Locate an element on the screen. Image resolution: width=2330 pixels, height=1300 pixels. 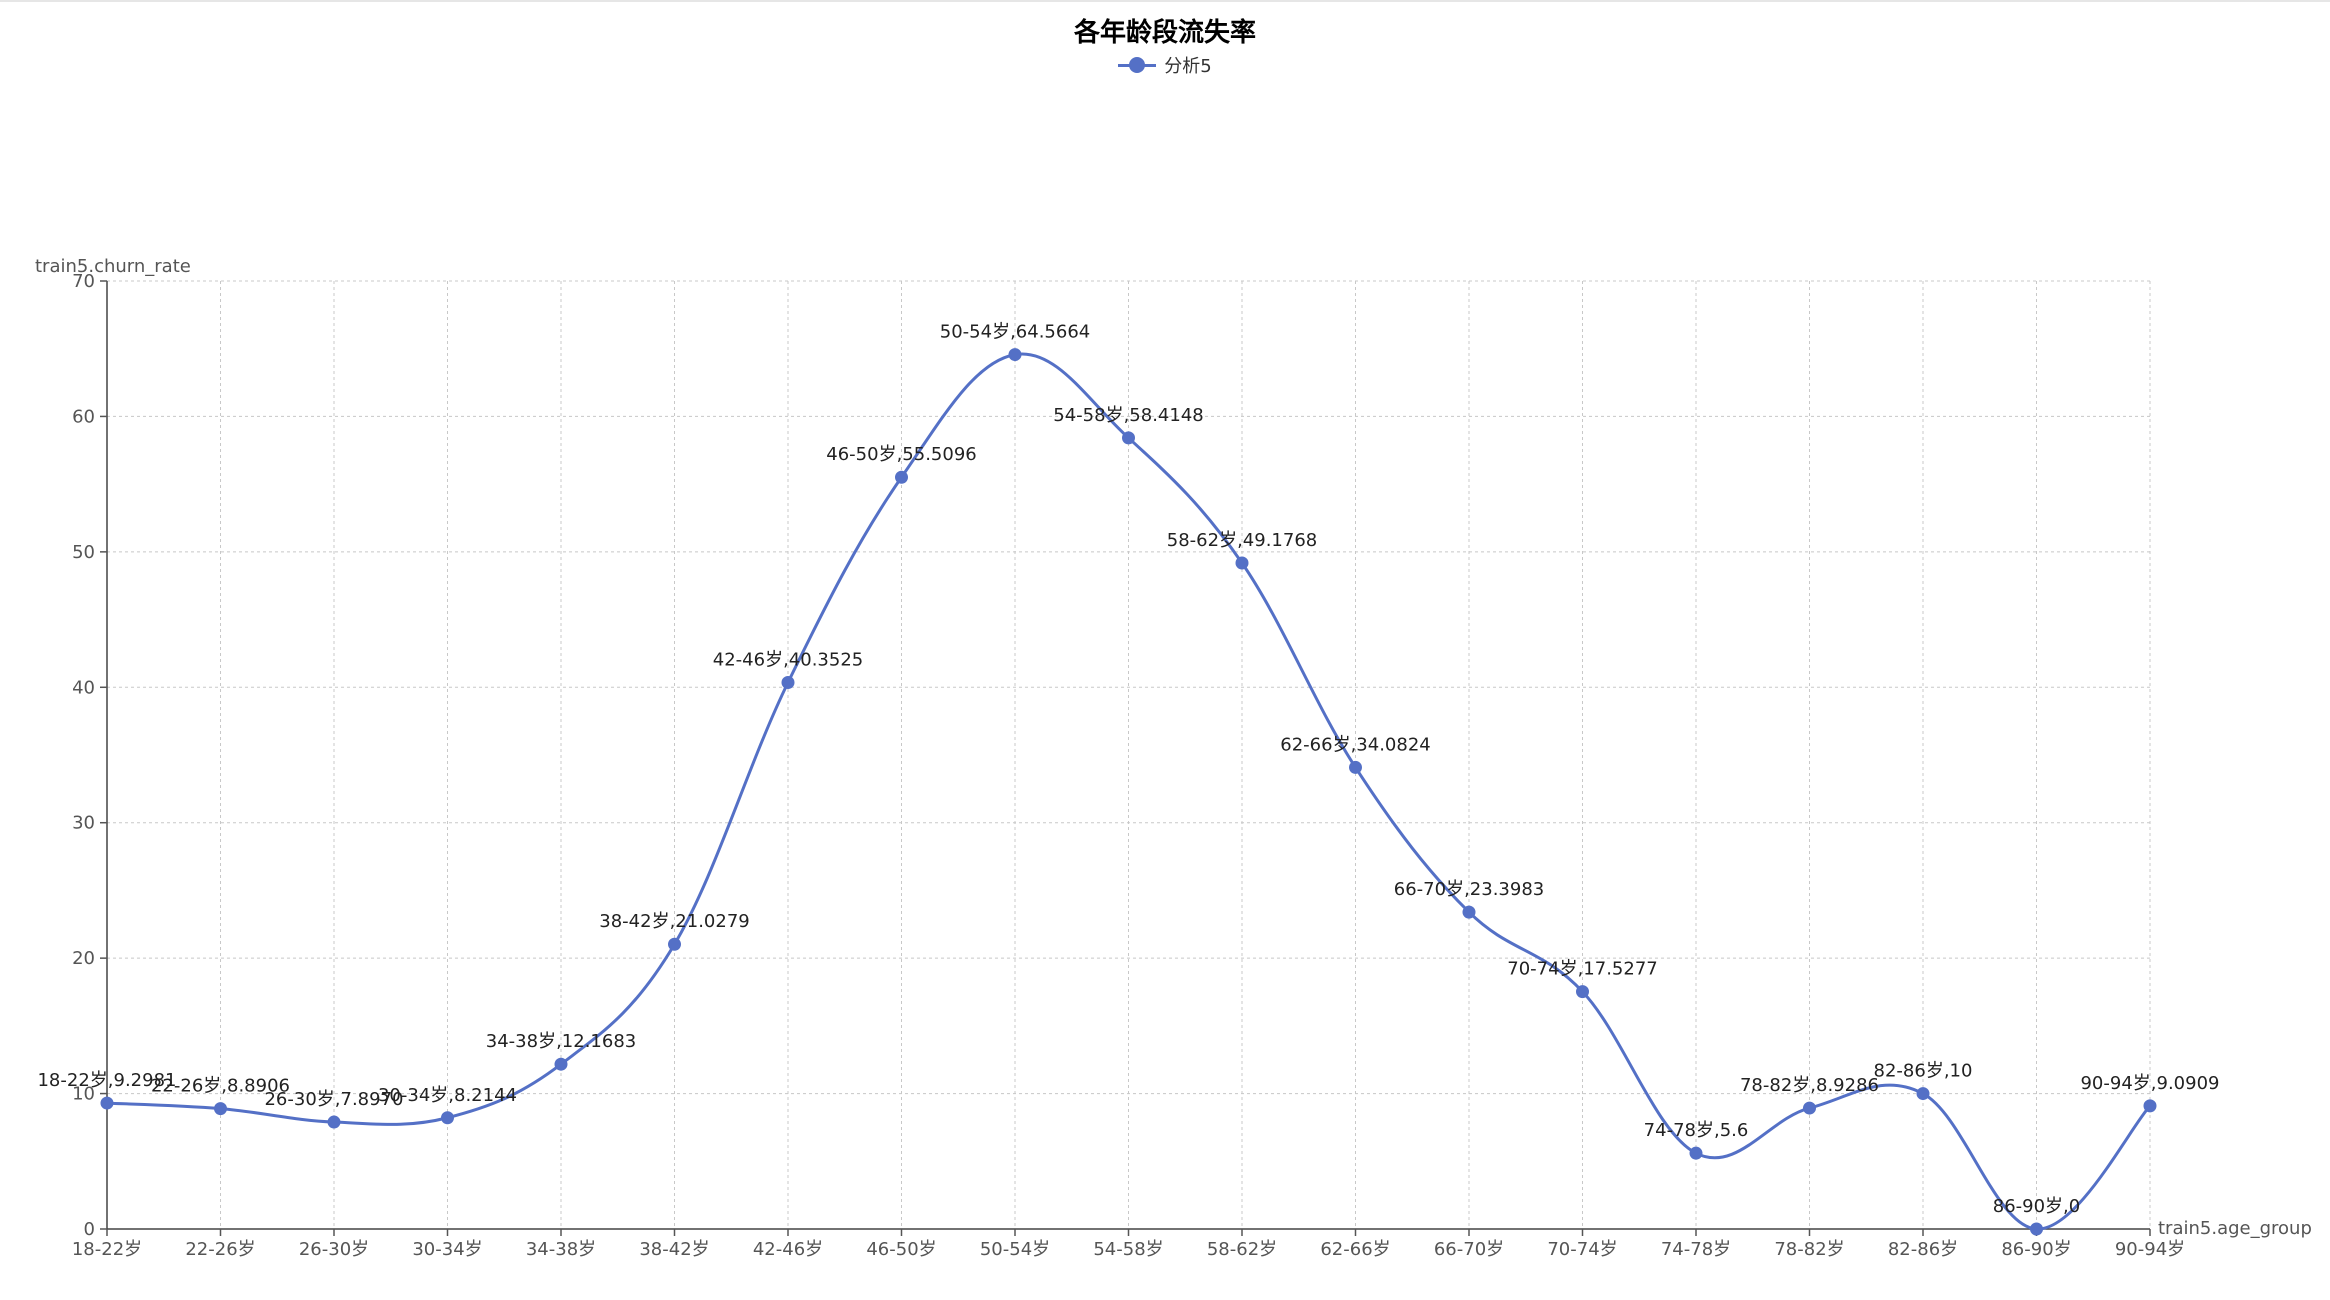
x-tick-label: 86-90岁 is located at coordinates (2036, 1249).